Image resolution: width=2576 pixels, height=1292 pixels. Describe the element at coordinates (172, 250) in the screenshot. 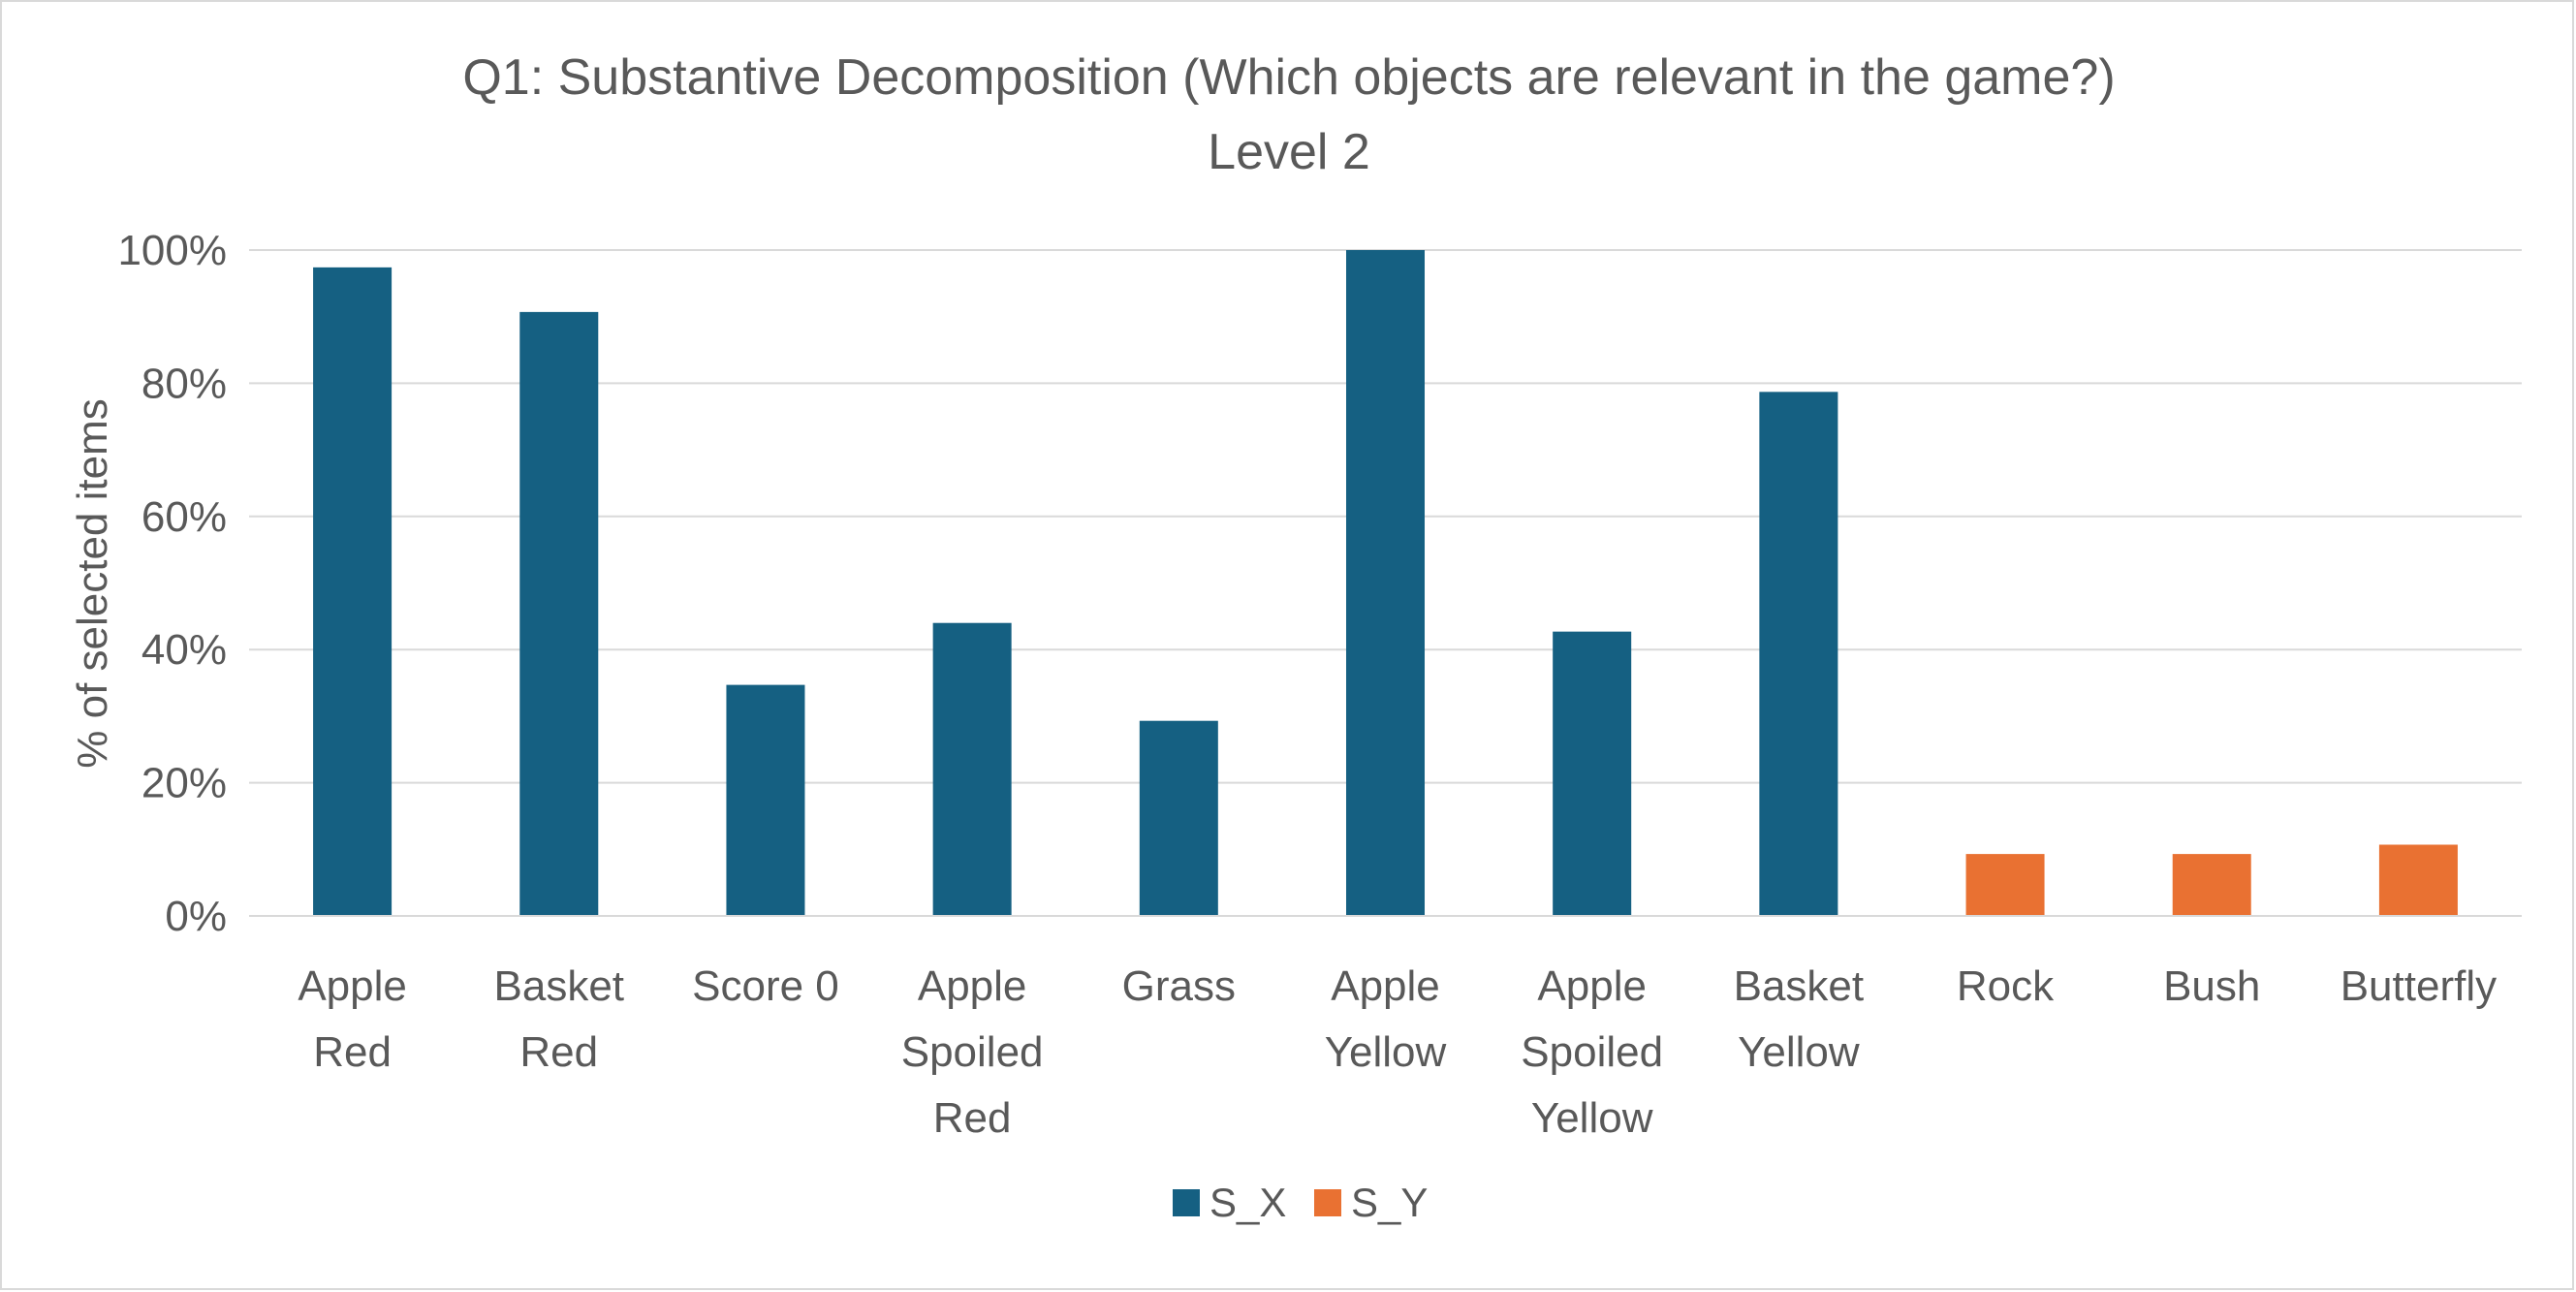

I see `y-tick-label: 100%` at that location.